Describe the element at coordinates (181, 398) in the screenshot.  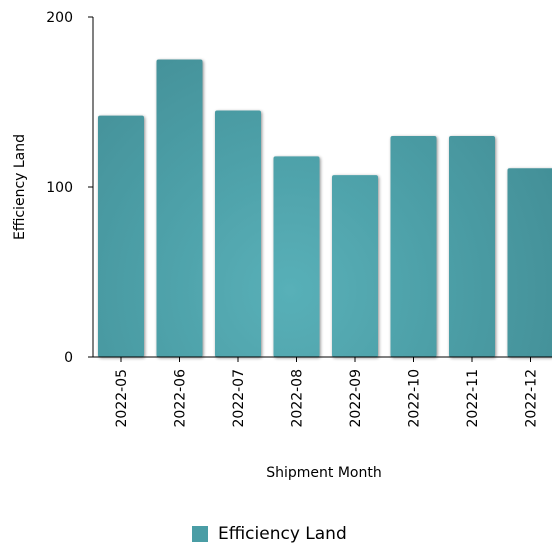
I see `x-tick-label: 2022-06` at that location.